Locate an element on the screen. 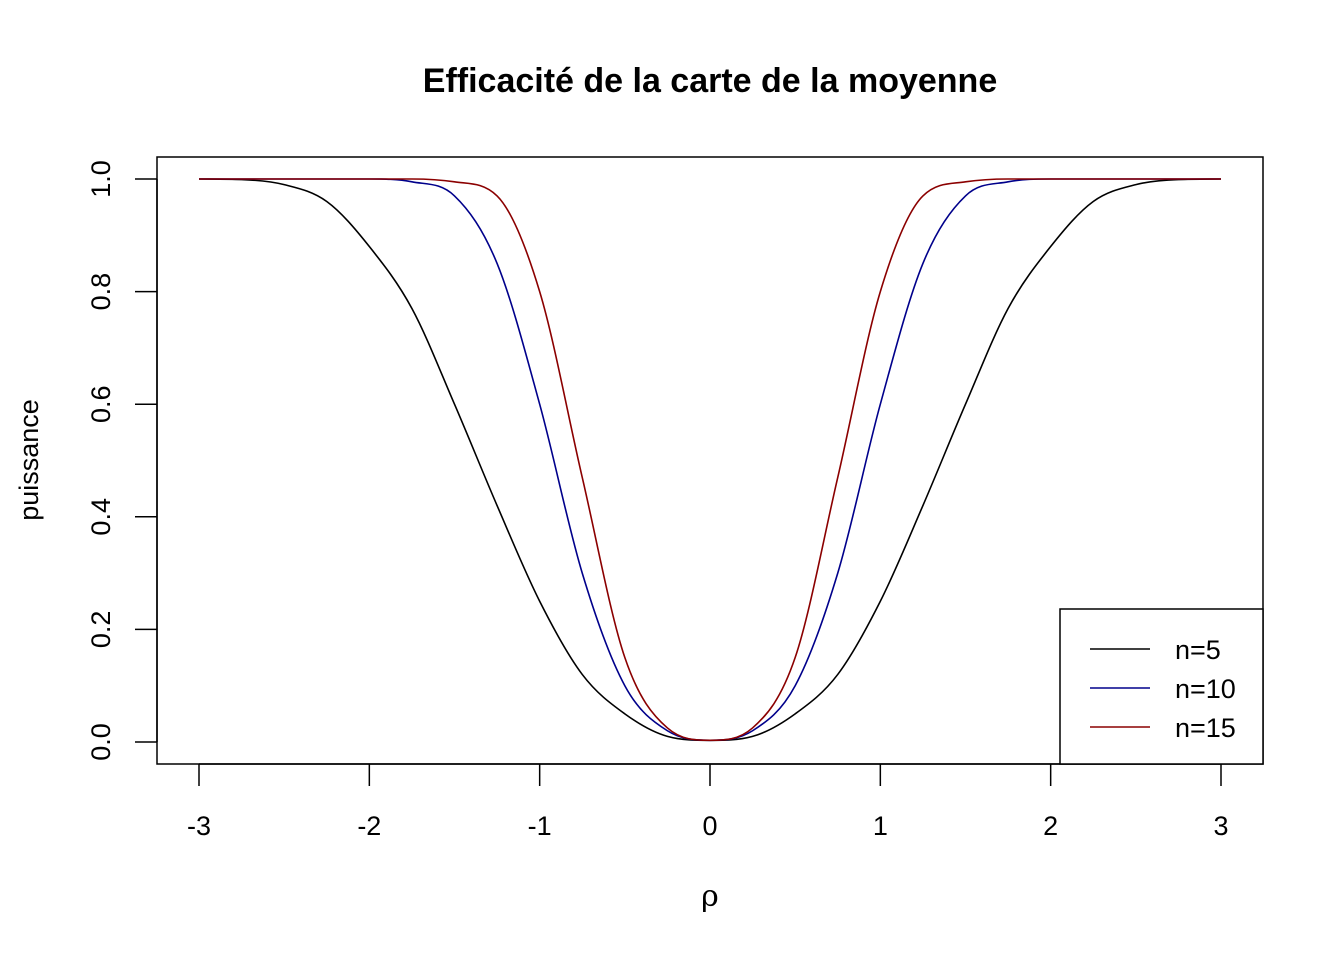 The width and height of the screenshot is (1344, 960). x-tick-label: -1 is located at coordinates (540, 826).